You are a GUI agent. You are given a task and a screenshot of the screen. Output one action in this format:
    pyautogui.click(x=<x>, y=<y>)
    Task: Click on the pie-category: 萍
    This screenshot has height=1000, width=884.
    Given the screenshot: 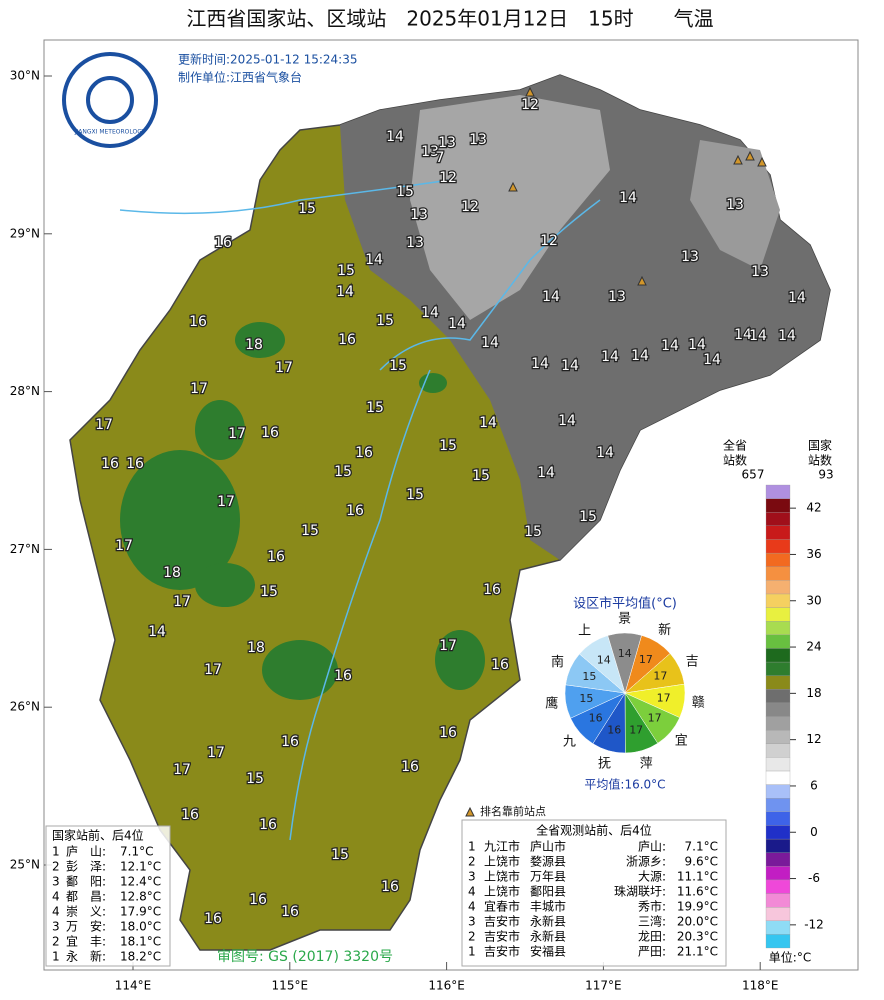 What is the action you would take?
    pyautogui.click(x=646, y=763)
    